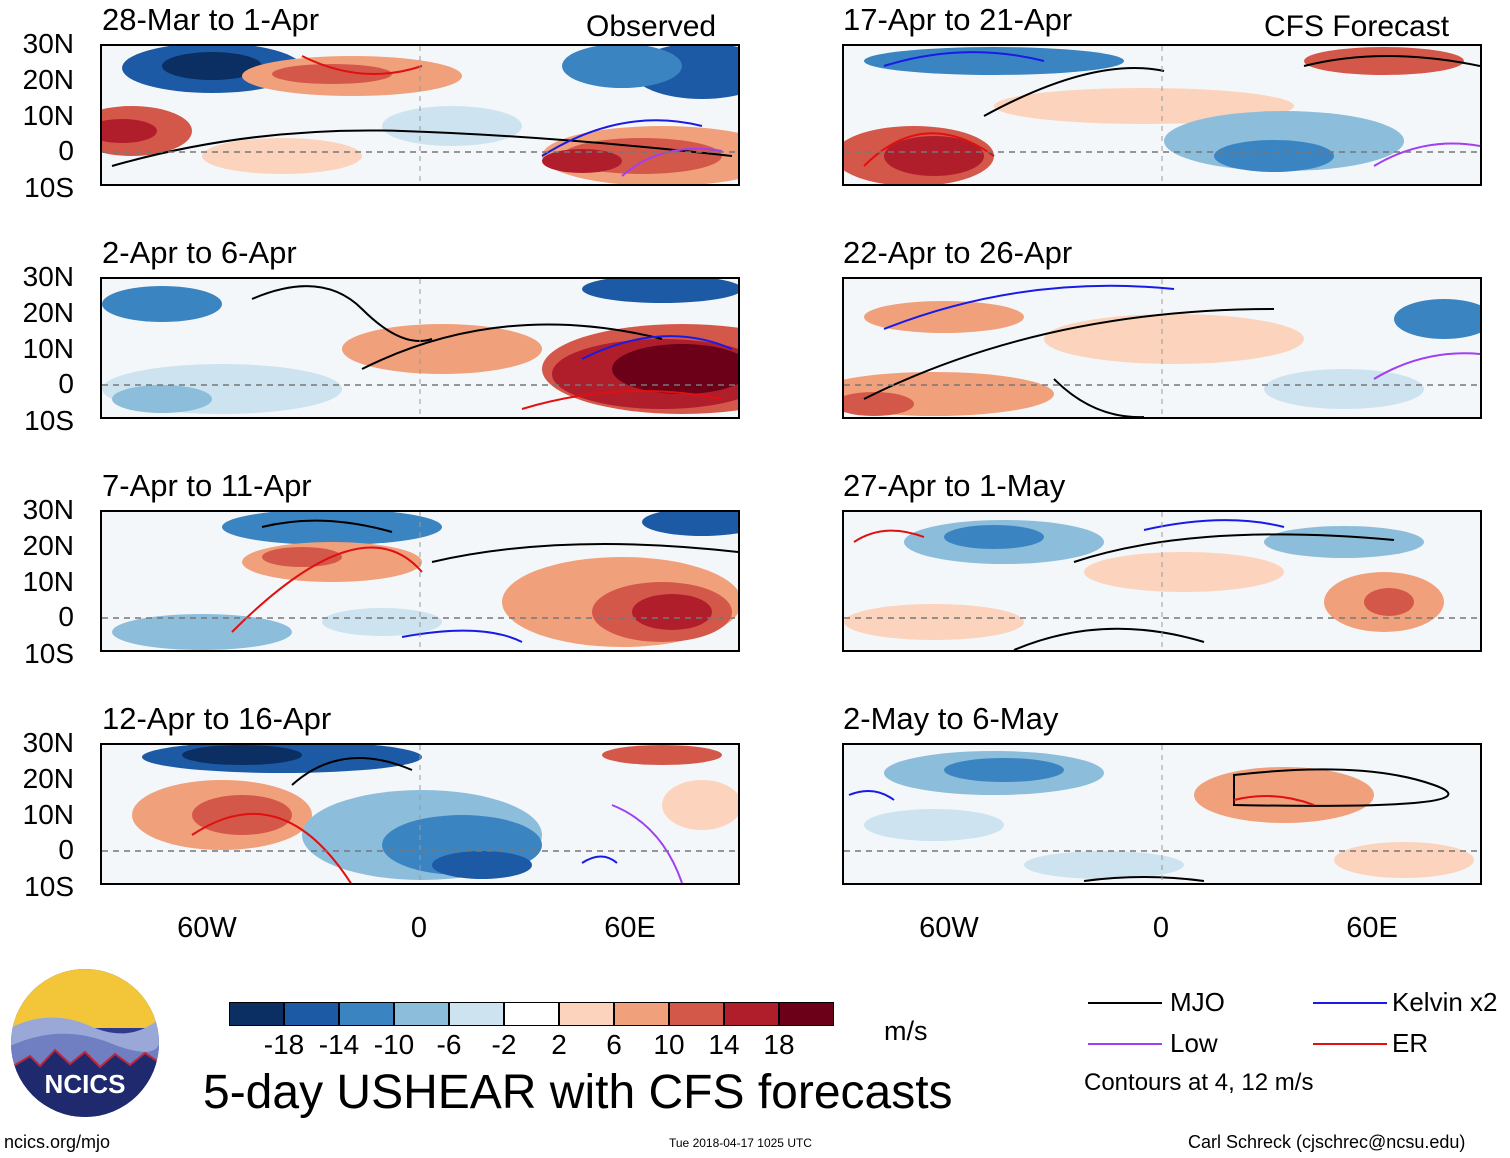 The height and width of the screenshot is (1158, 1510). What do you see at coordinates (217, 718) in the screenshot?
I see `panel-title-4: 12-Apr to 16-Apr` at bounding box center [217, 718].